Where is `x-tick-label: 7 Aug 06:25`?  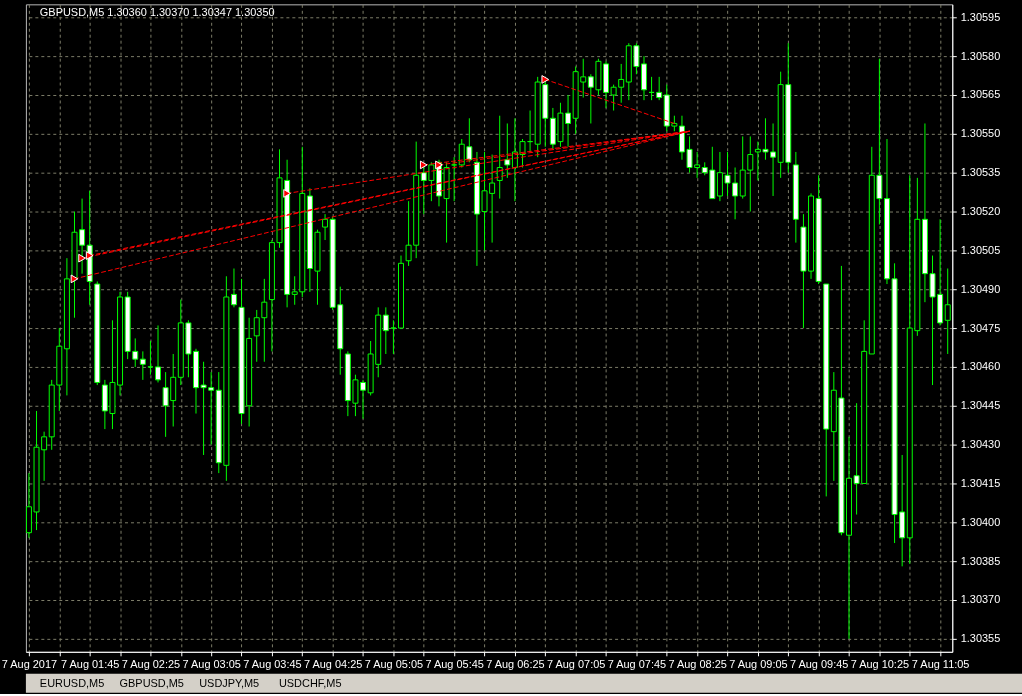
x-tick-label: 7 Aug 06:25 is located at coordinates (515, 664).